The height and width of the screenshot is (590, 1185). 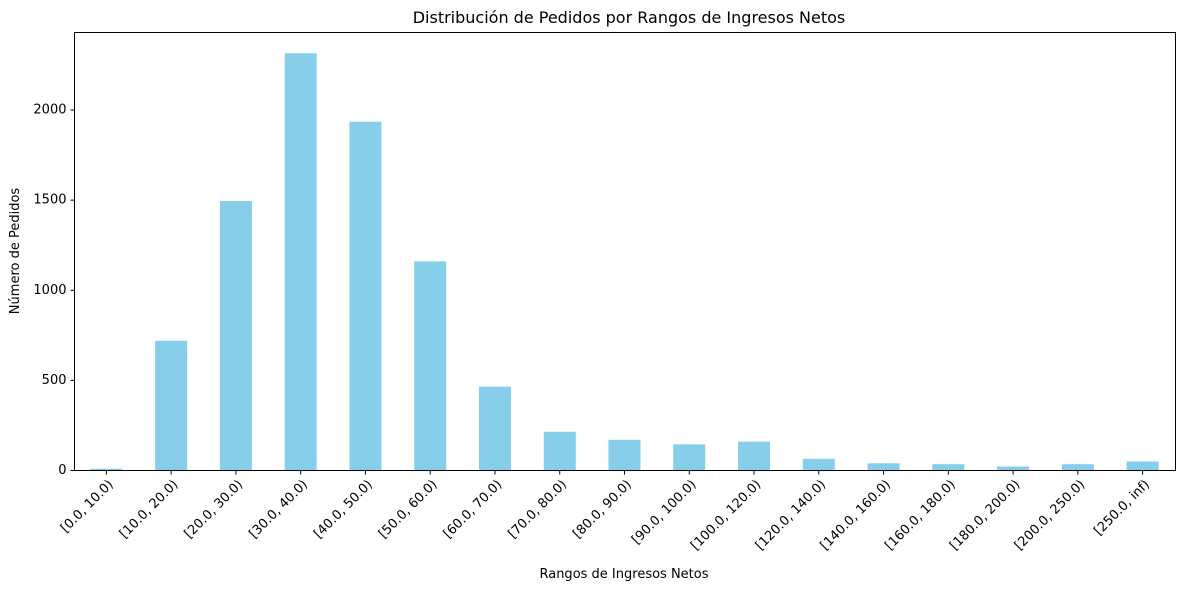 I want to click on y-tick-label: 1000, so click(x=49, y=290).